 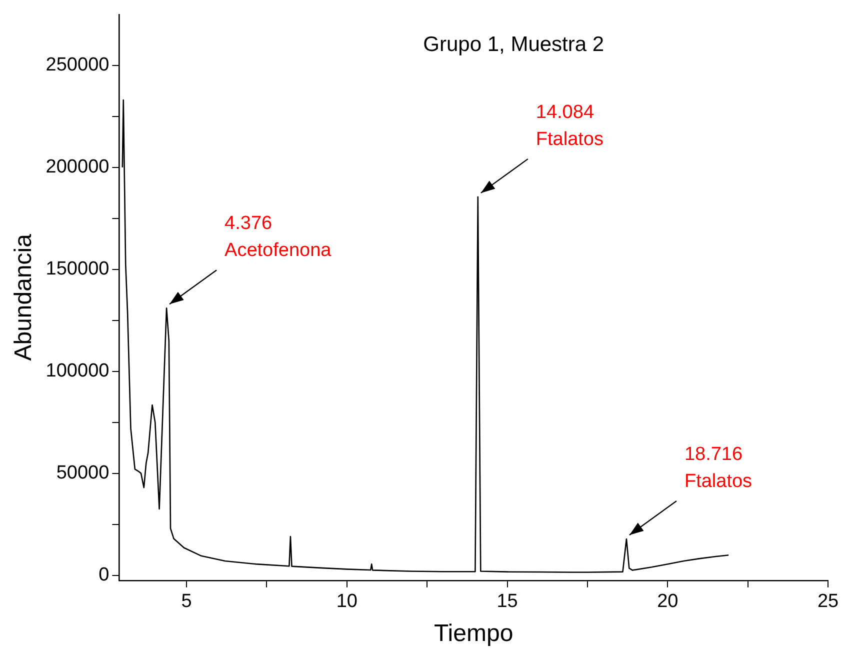 What do you see at coordinates (718, 468) in the screenshot?
I see `annotation: 18.716 Ftalatos` at bounding box center [718, 468].